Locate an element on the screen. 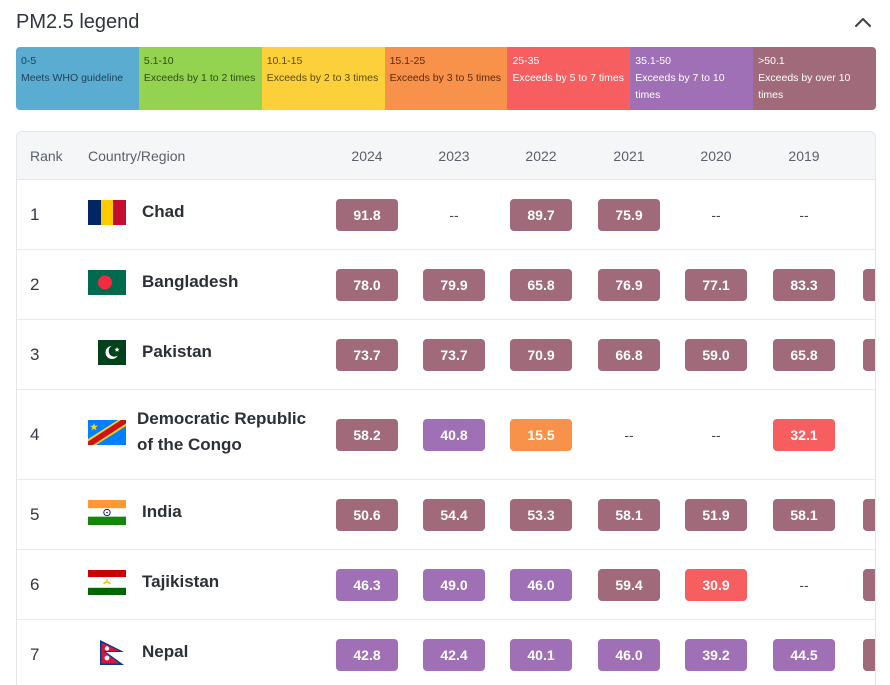  country-name: Pakistan is located at coordinates (177, 352).